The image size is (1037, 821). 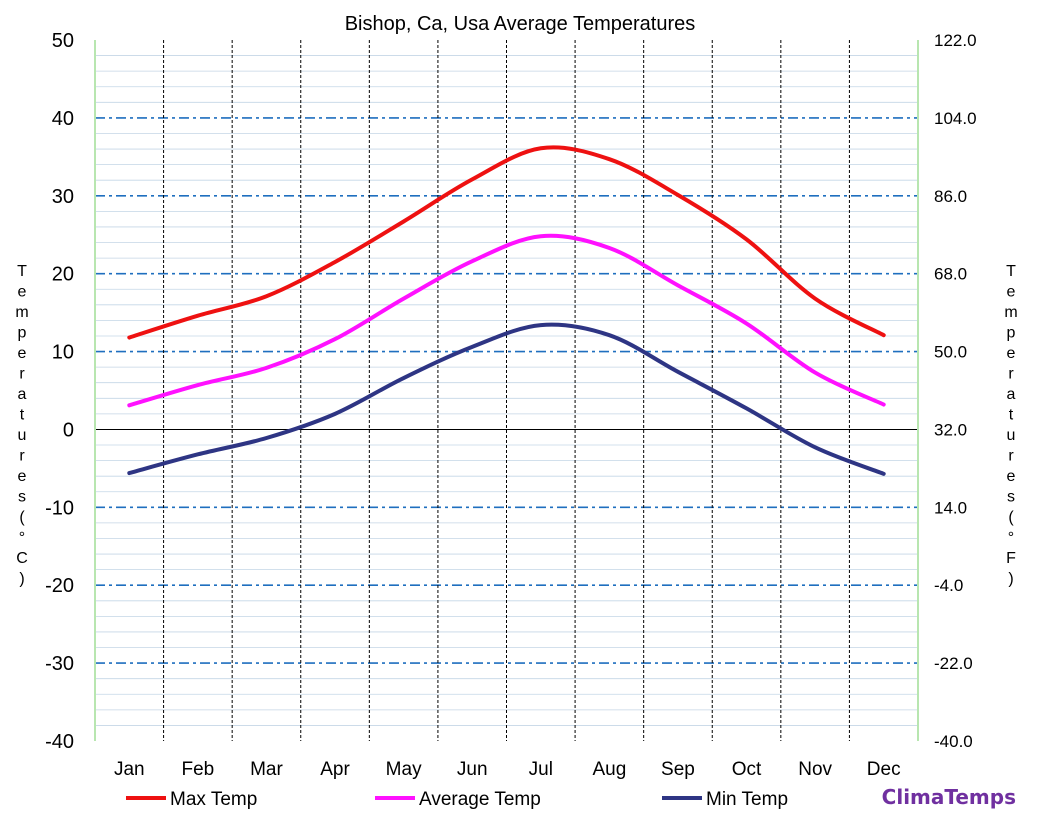 What do you see at coordinates (129, 769) in the screenshot?
I see `x-tick-label: Jan` at bounding box center [129, 769].